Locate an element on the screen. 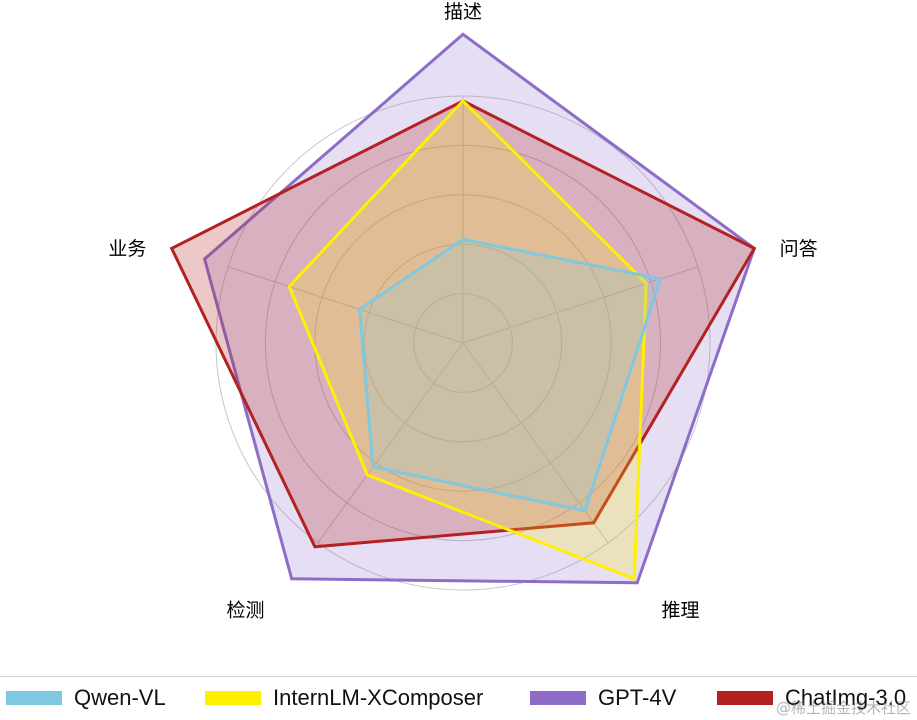 The width and height of the screenshot is (917, 720). legend-swatch-internlm-xcomposer is located at coordinates (233, 698).